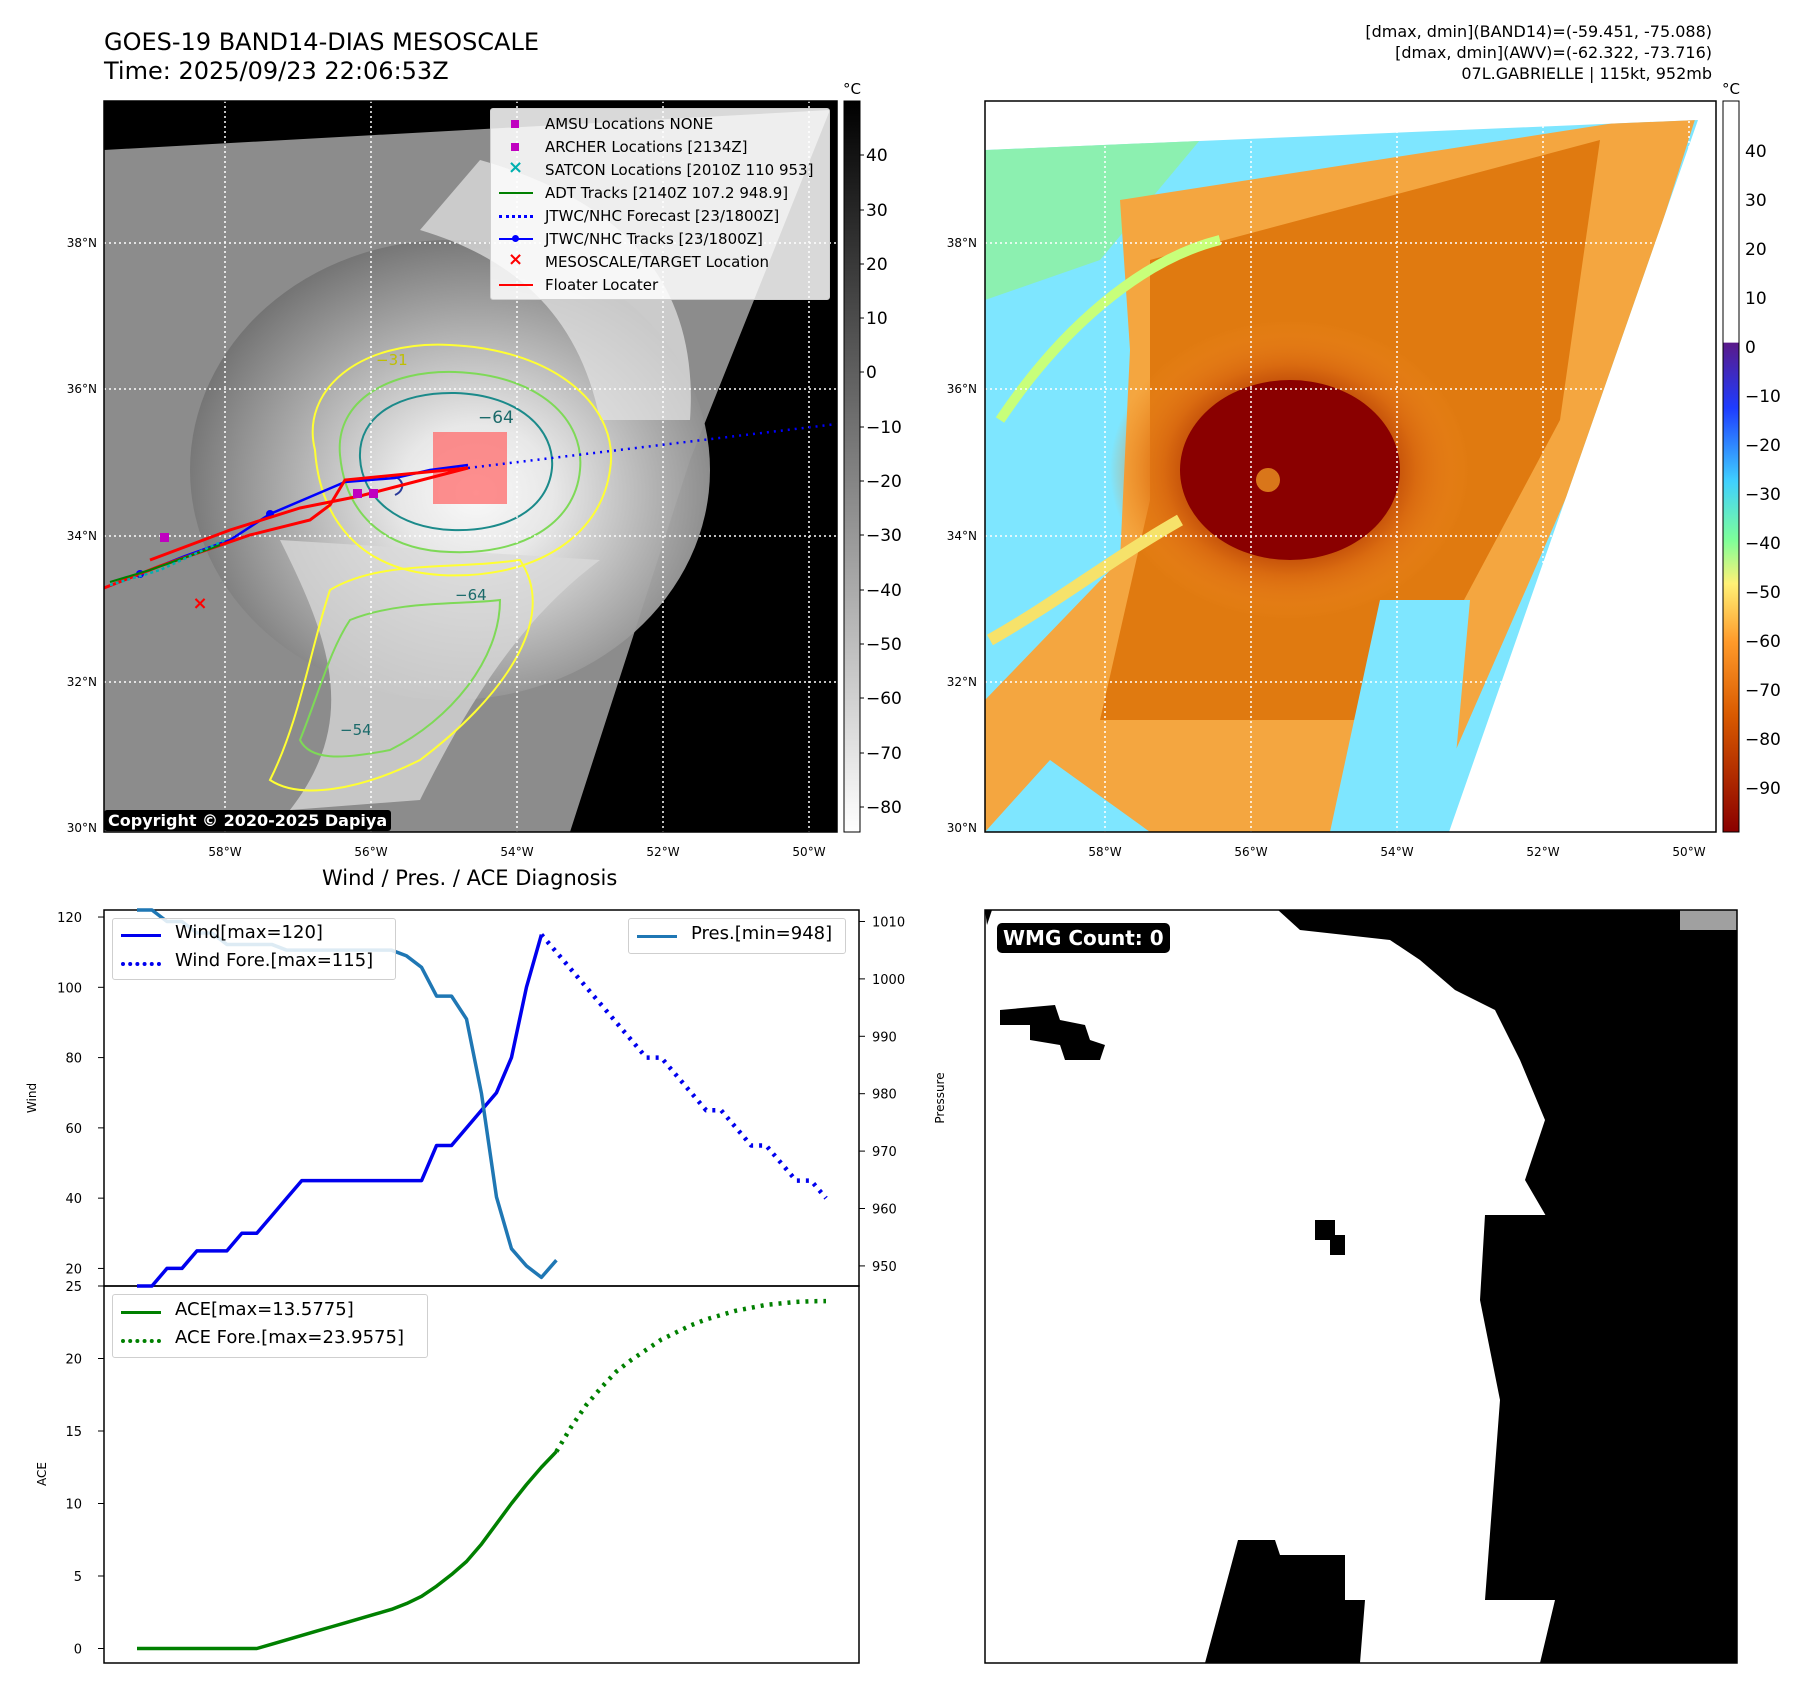 The width and height of the screenshot is (1797, 1690). Describe the element at coordinates (73, 1129) in the screenshot. I see `wind-ytick-label: 60` at that location.